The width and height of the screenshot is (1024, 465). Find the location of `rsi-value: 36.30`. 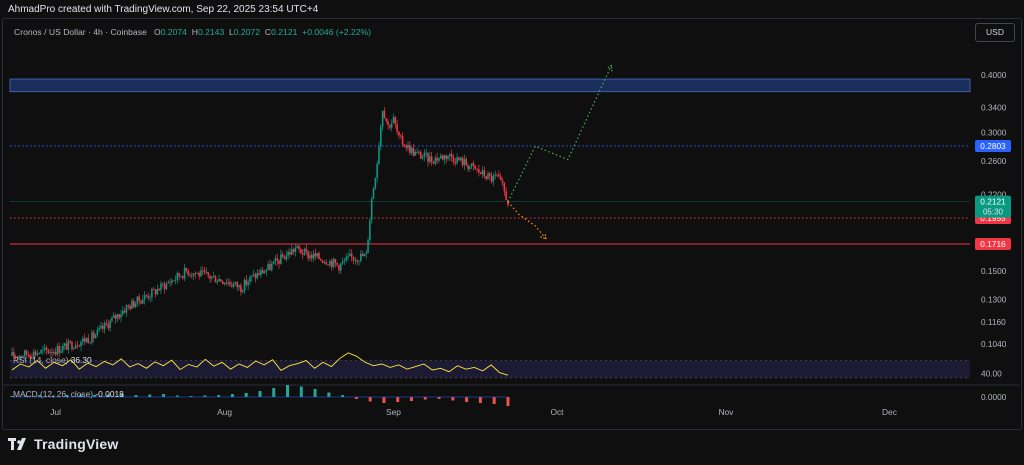

rsi-value: 36.30 is located at coordinates (81, 360).